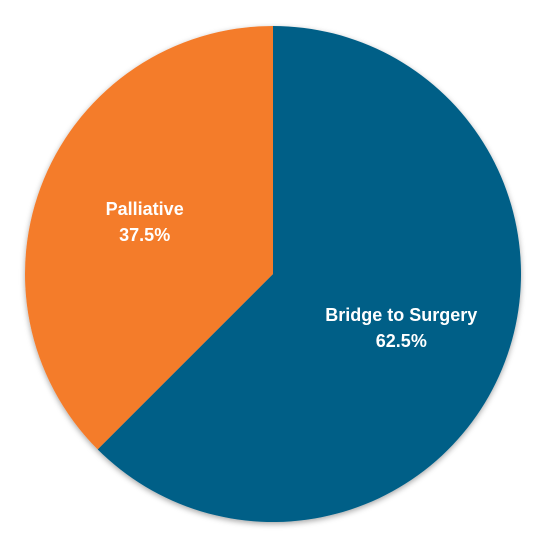 This screenshot has height=546, width=550. I want to click on slice-value-label: 37.5%, so click(144, 235).